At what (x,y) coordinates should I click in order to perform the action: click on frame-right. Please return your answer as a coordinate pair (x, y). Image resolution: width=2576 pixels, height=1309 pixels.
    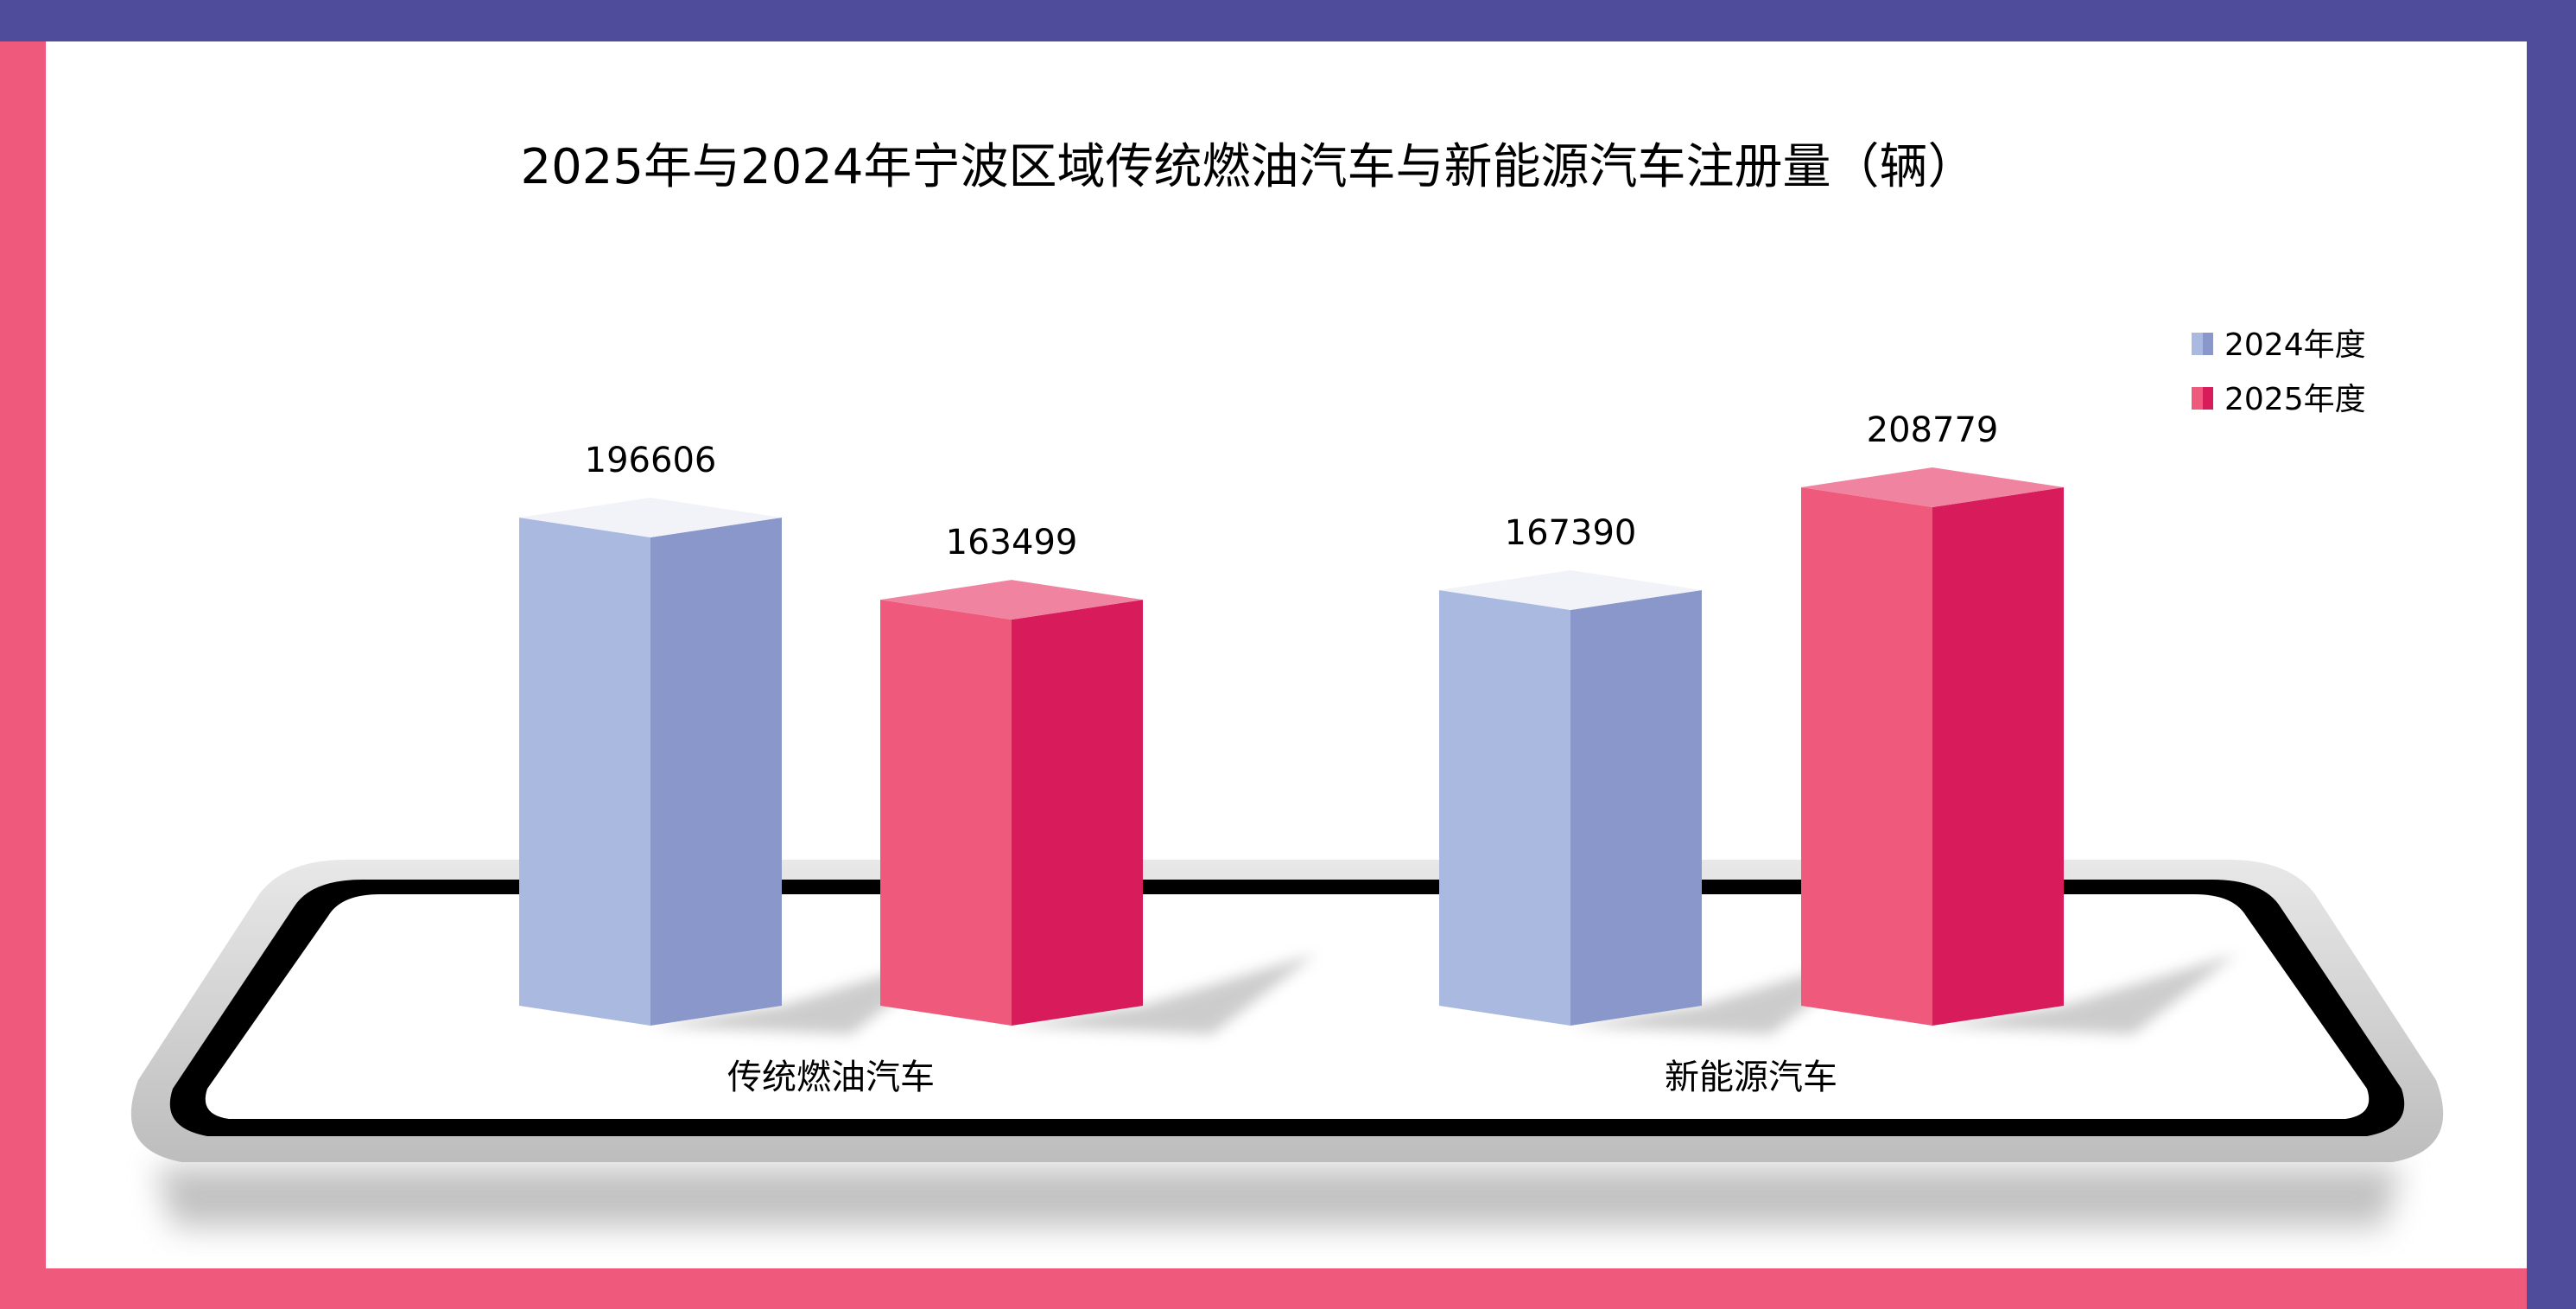
    Looking at the image, I should click on (2551, 654).